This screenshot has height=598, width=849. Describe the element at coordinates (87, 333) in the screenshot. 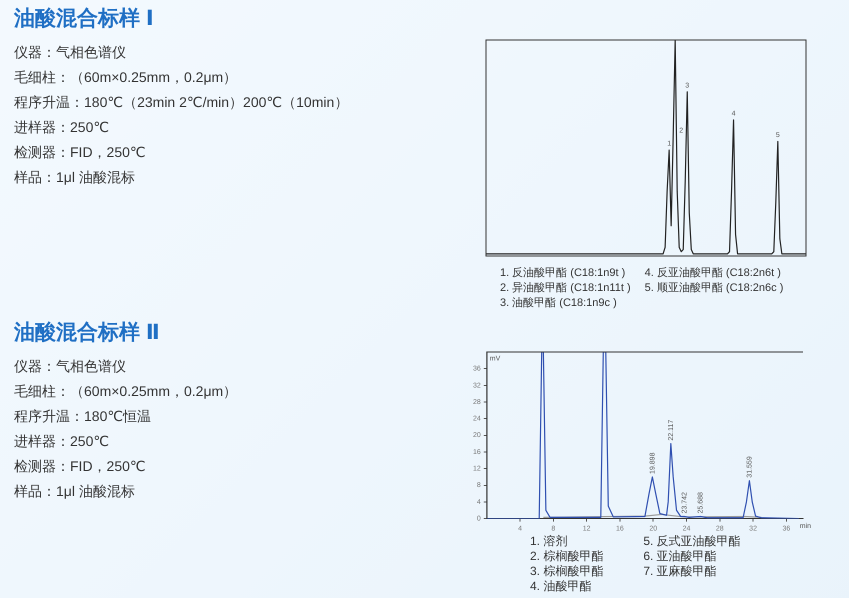

I see `text: 油酸混合标样 Ⅱ` at that location.